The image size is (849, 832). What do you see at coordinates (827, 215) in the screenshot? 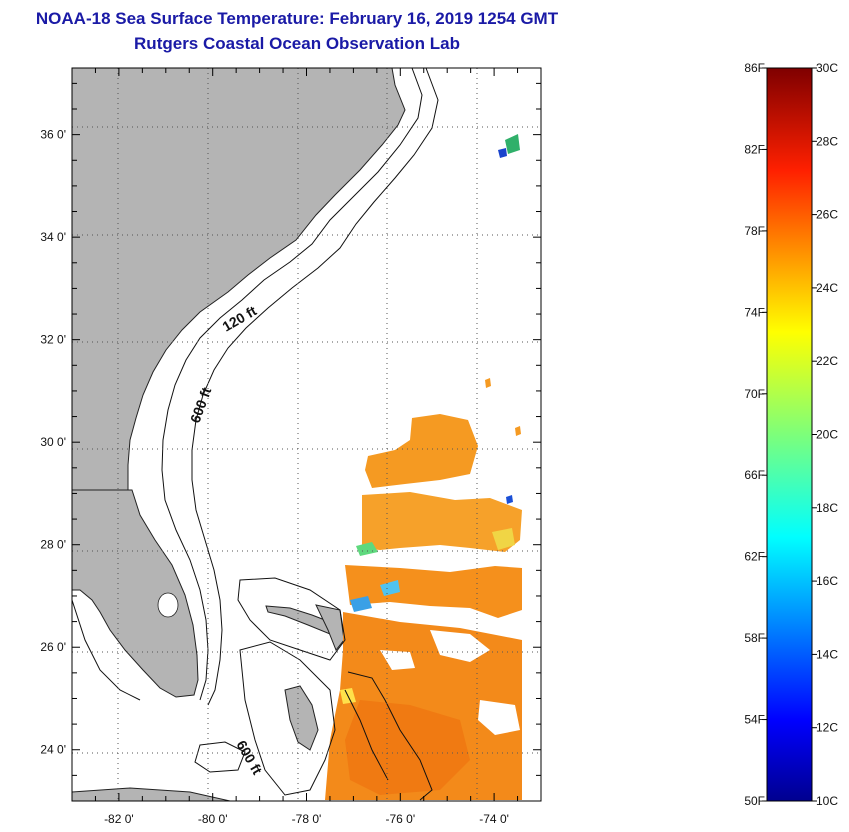
I see `colorbar-c-label: 26C` at bounding box center [827, 215].